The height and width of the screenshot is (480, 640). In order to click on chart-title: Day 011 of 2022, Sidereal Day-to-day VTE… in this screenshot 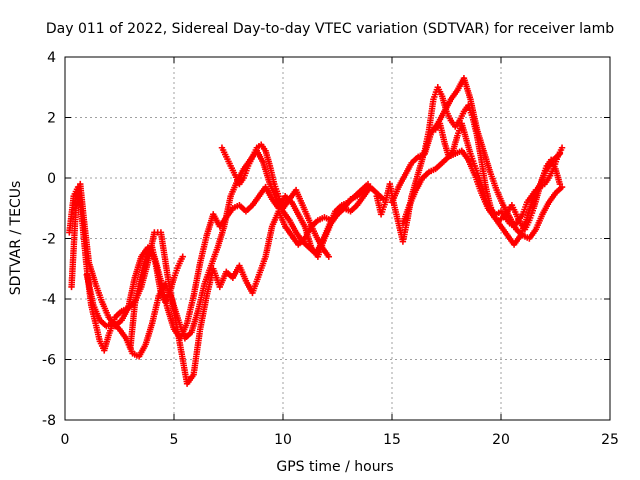, I will do `click(330, 29)`.